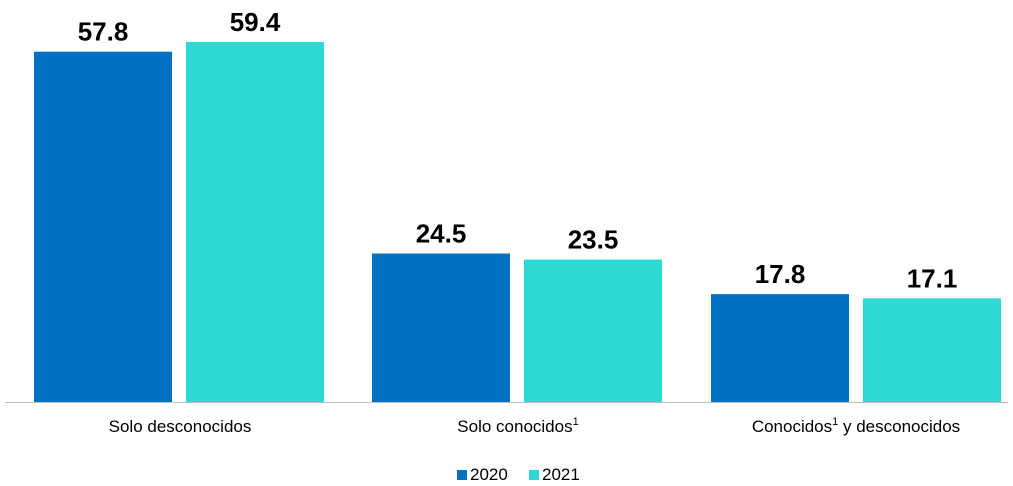  What do you see at coordinates (534, 475) in the screenshot?
I see `legend-swatch-2021` at bounding box center [534, 475].